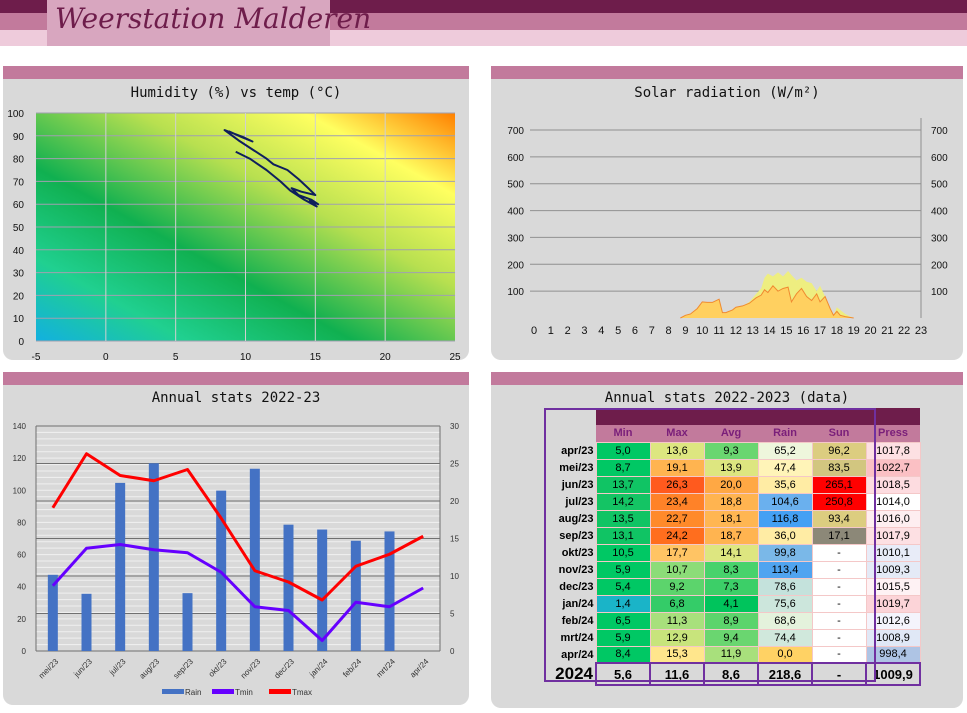 The image size is (967, 713). What do you see at coordinates (285, 669) in the screenshot?
I see `x-tick-label: dec/23` at bounding box center [285, 669].